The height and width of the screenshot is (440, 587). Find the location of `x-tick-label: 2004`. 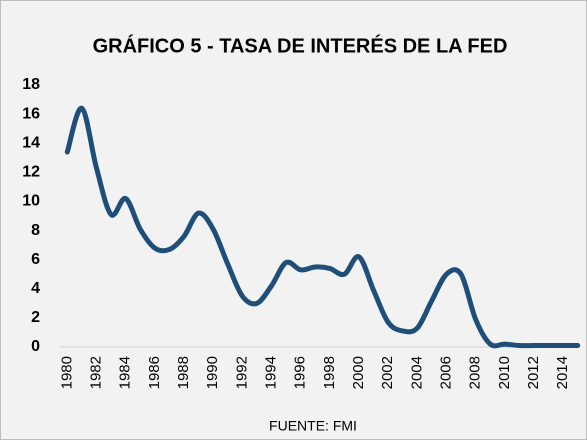

x-tick-label: 2004 is located at coordinates (416, 372).